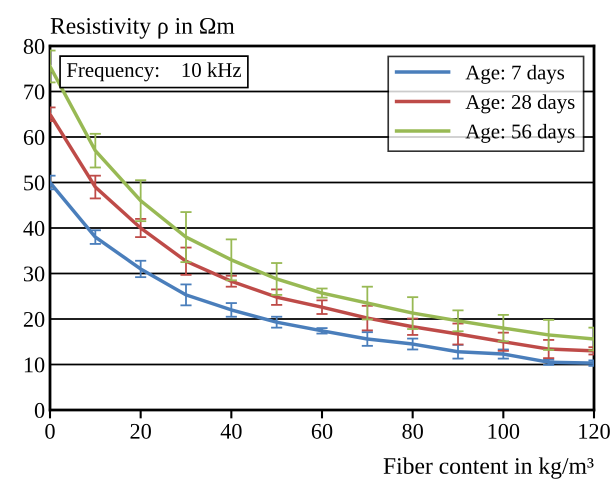 The image size is (610, 481). I want to click on y-tick-label: 30, so click(34, 274).